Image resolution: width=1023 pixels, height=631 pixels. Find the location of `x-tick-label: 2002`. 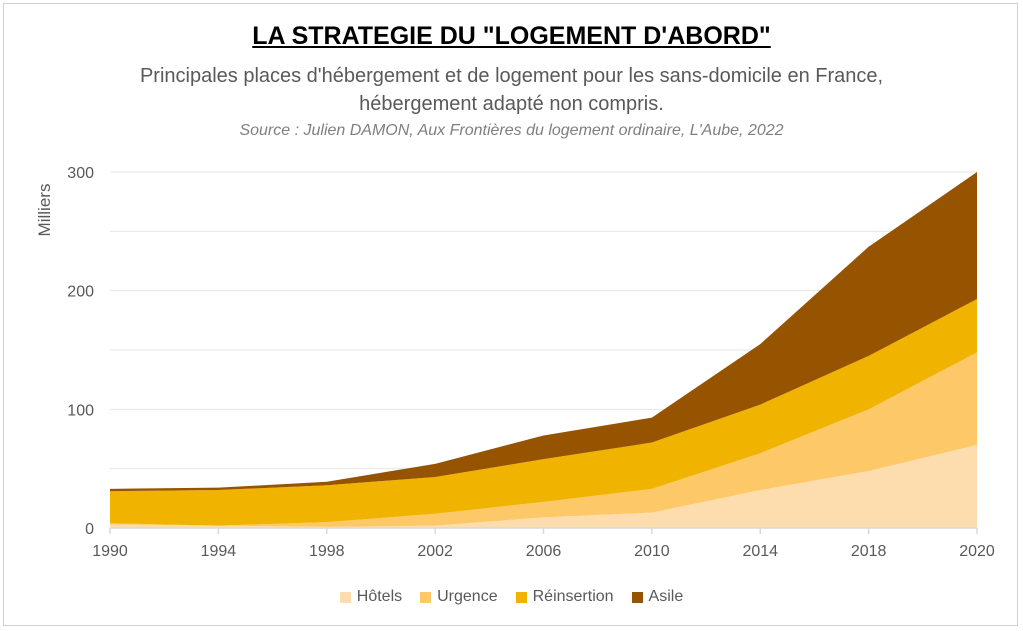

x-tick-label: 2002 is located at coordinates (435, 551).